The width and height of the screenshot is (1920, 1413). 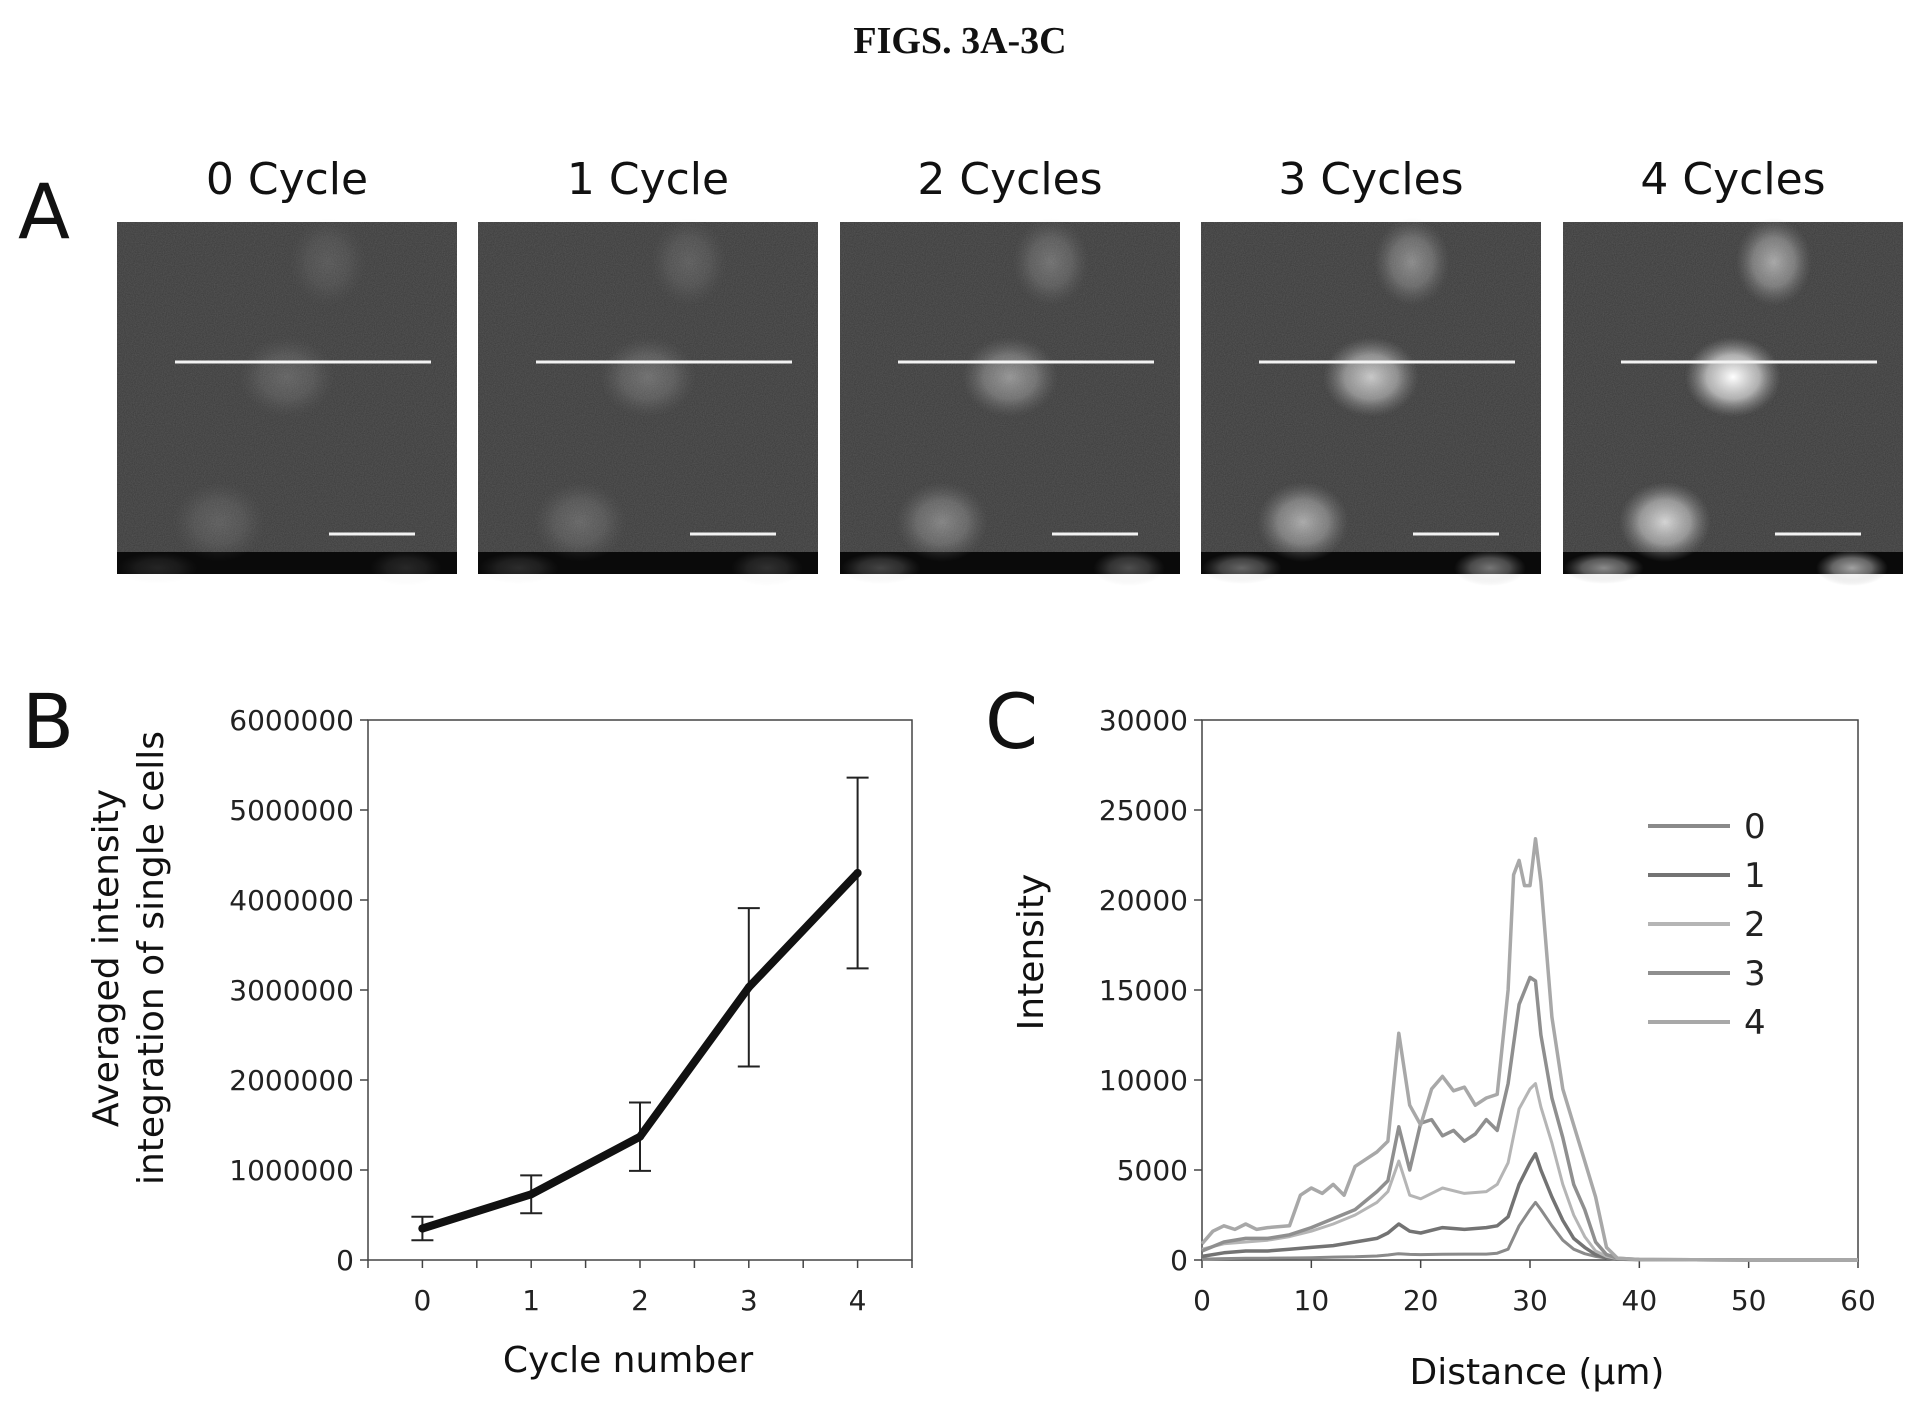 I want to click on legend-label-3: 3, so click(x=1755, y=974).